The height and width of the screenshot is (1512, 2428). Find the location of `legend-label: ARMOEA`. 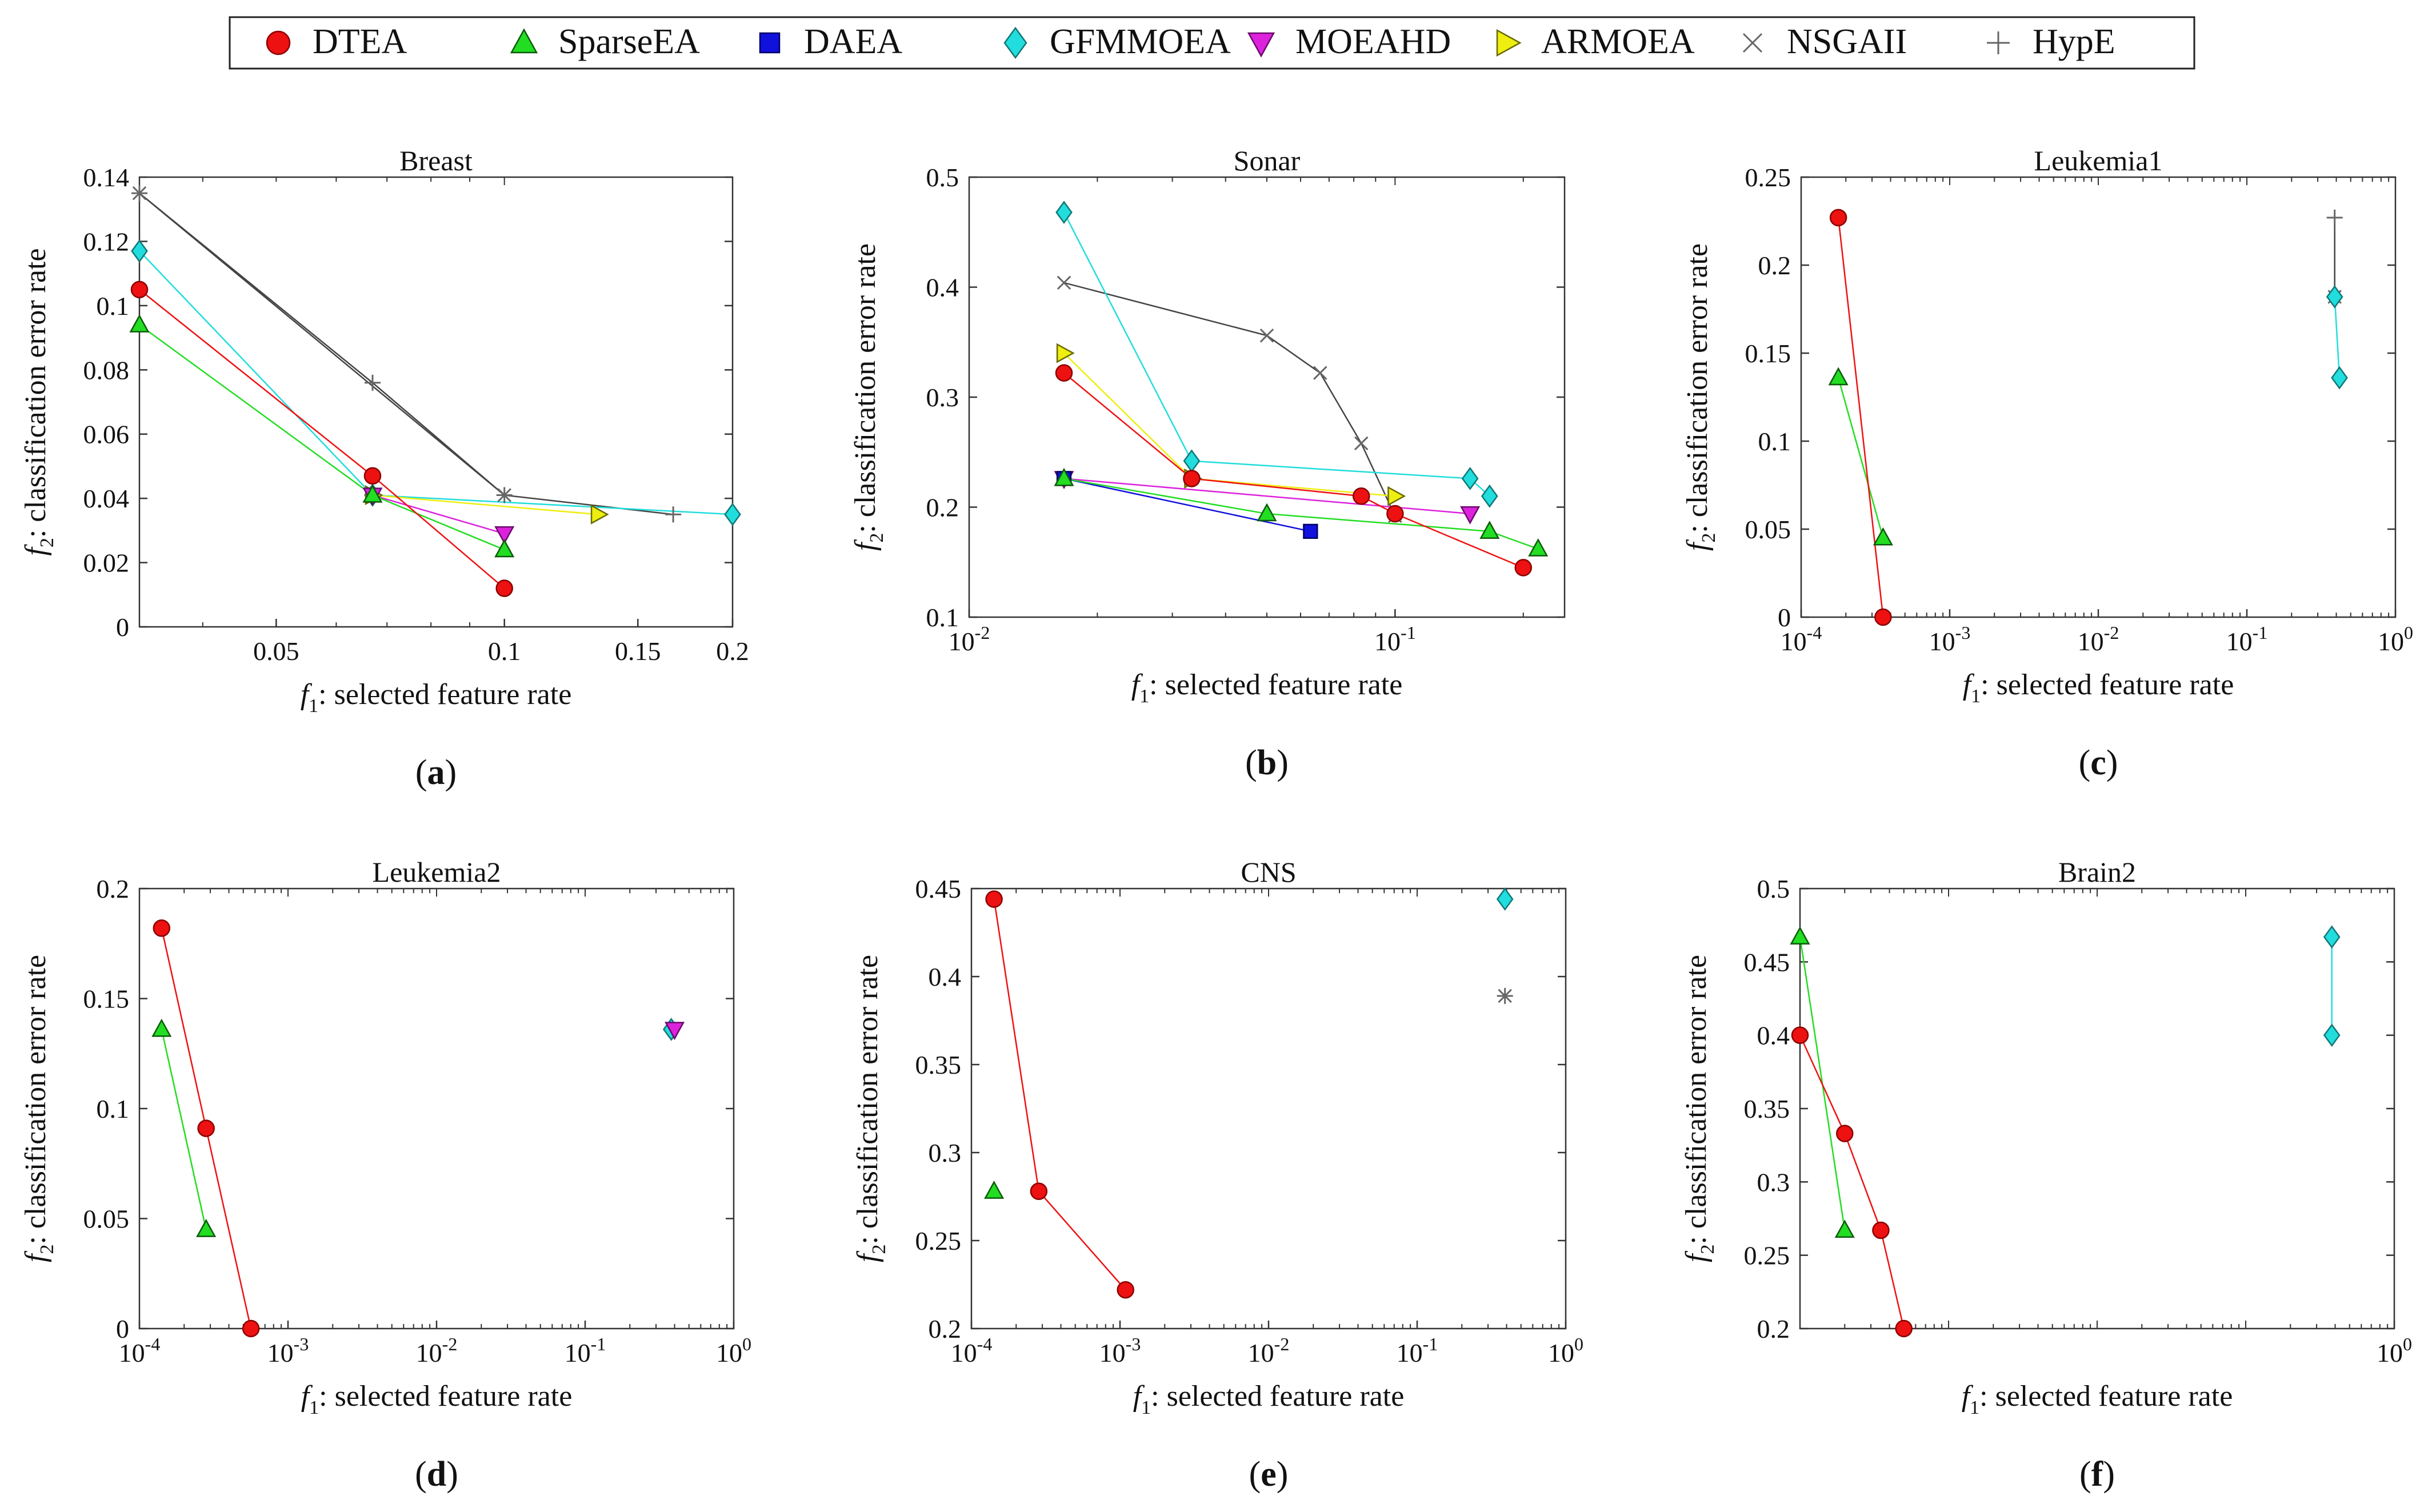

legend-label: ARMOEA is located at coordinates (1618, 41).